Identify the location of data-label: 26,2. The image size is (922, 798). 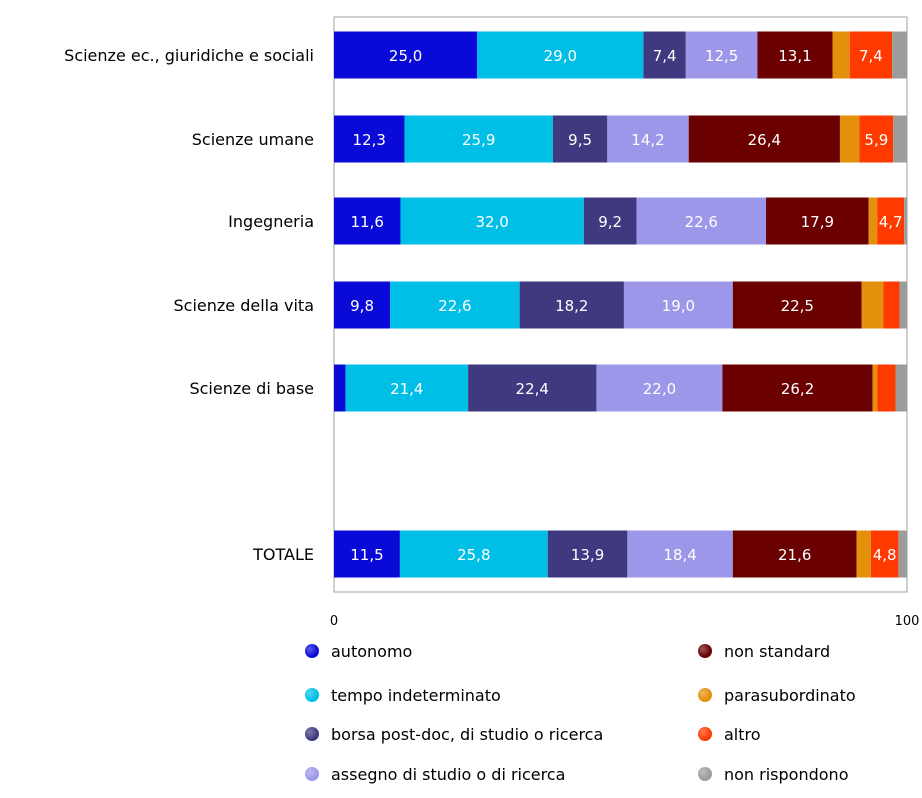
(797, 389).